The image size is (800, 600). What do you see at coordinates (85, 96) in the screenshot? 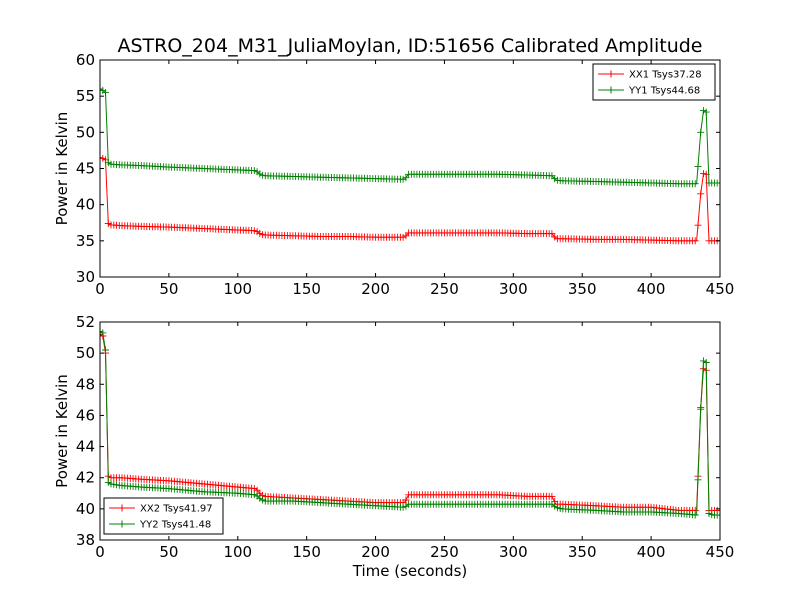
I see `y-tick-label: 55` at bounding box center [85, 96].